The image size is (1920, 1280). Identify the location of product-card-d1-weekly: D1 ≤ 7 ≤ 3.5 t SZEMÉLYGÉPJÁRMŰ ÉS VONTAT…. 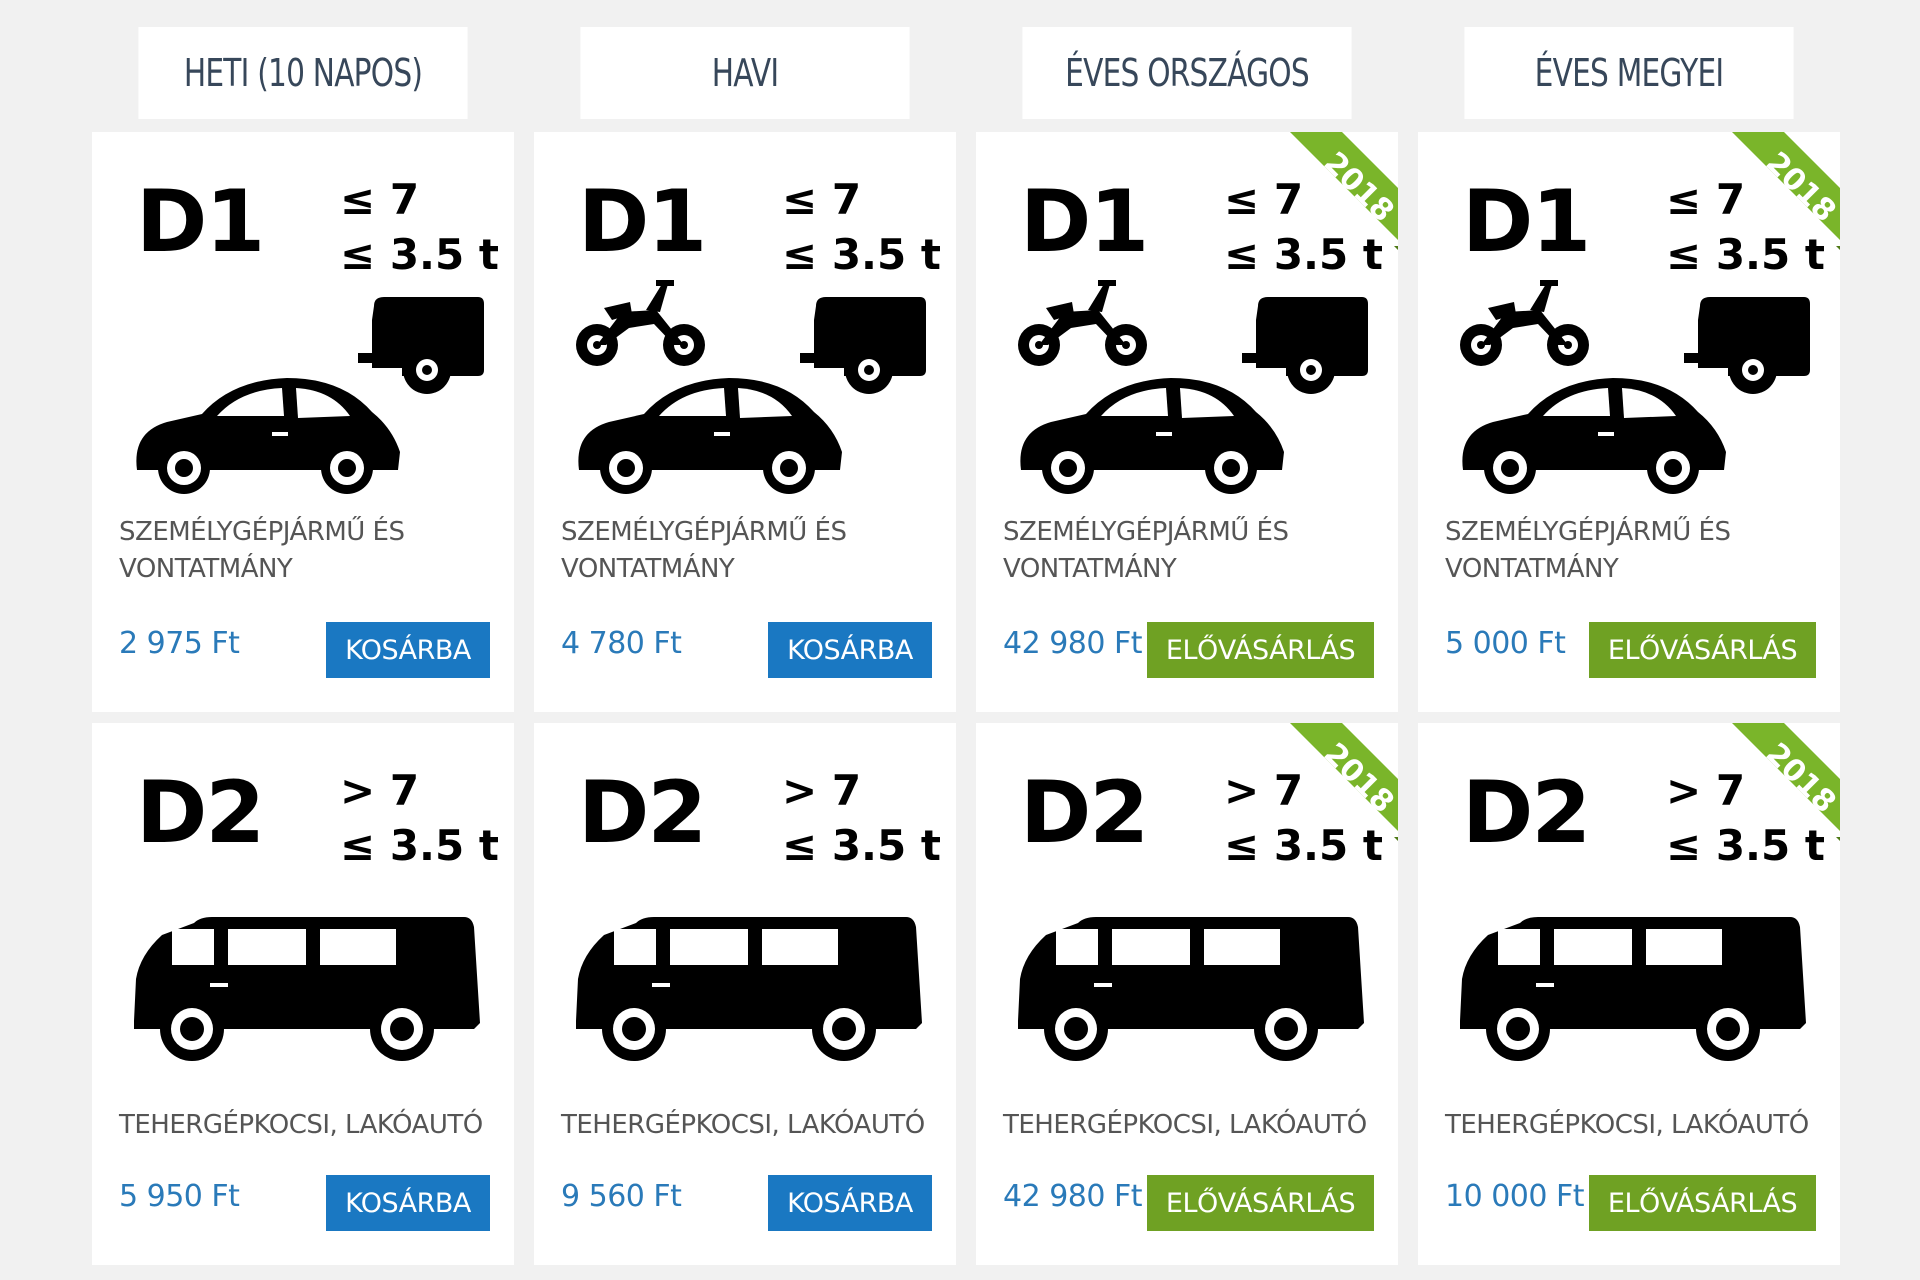
(303, 422).